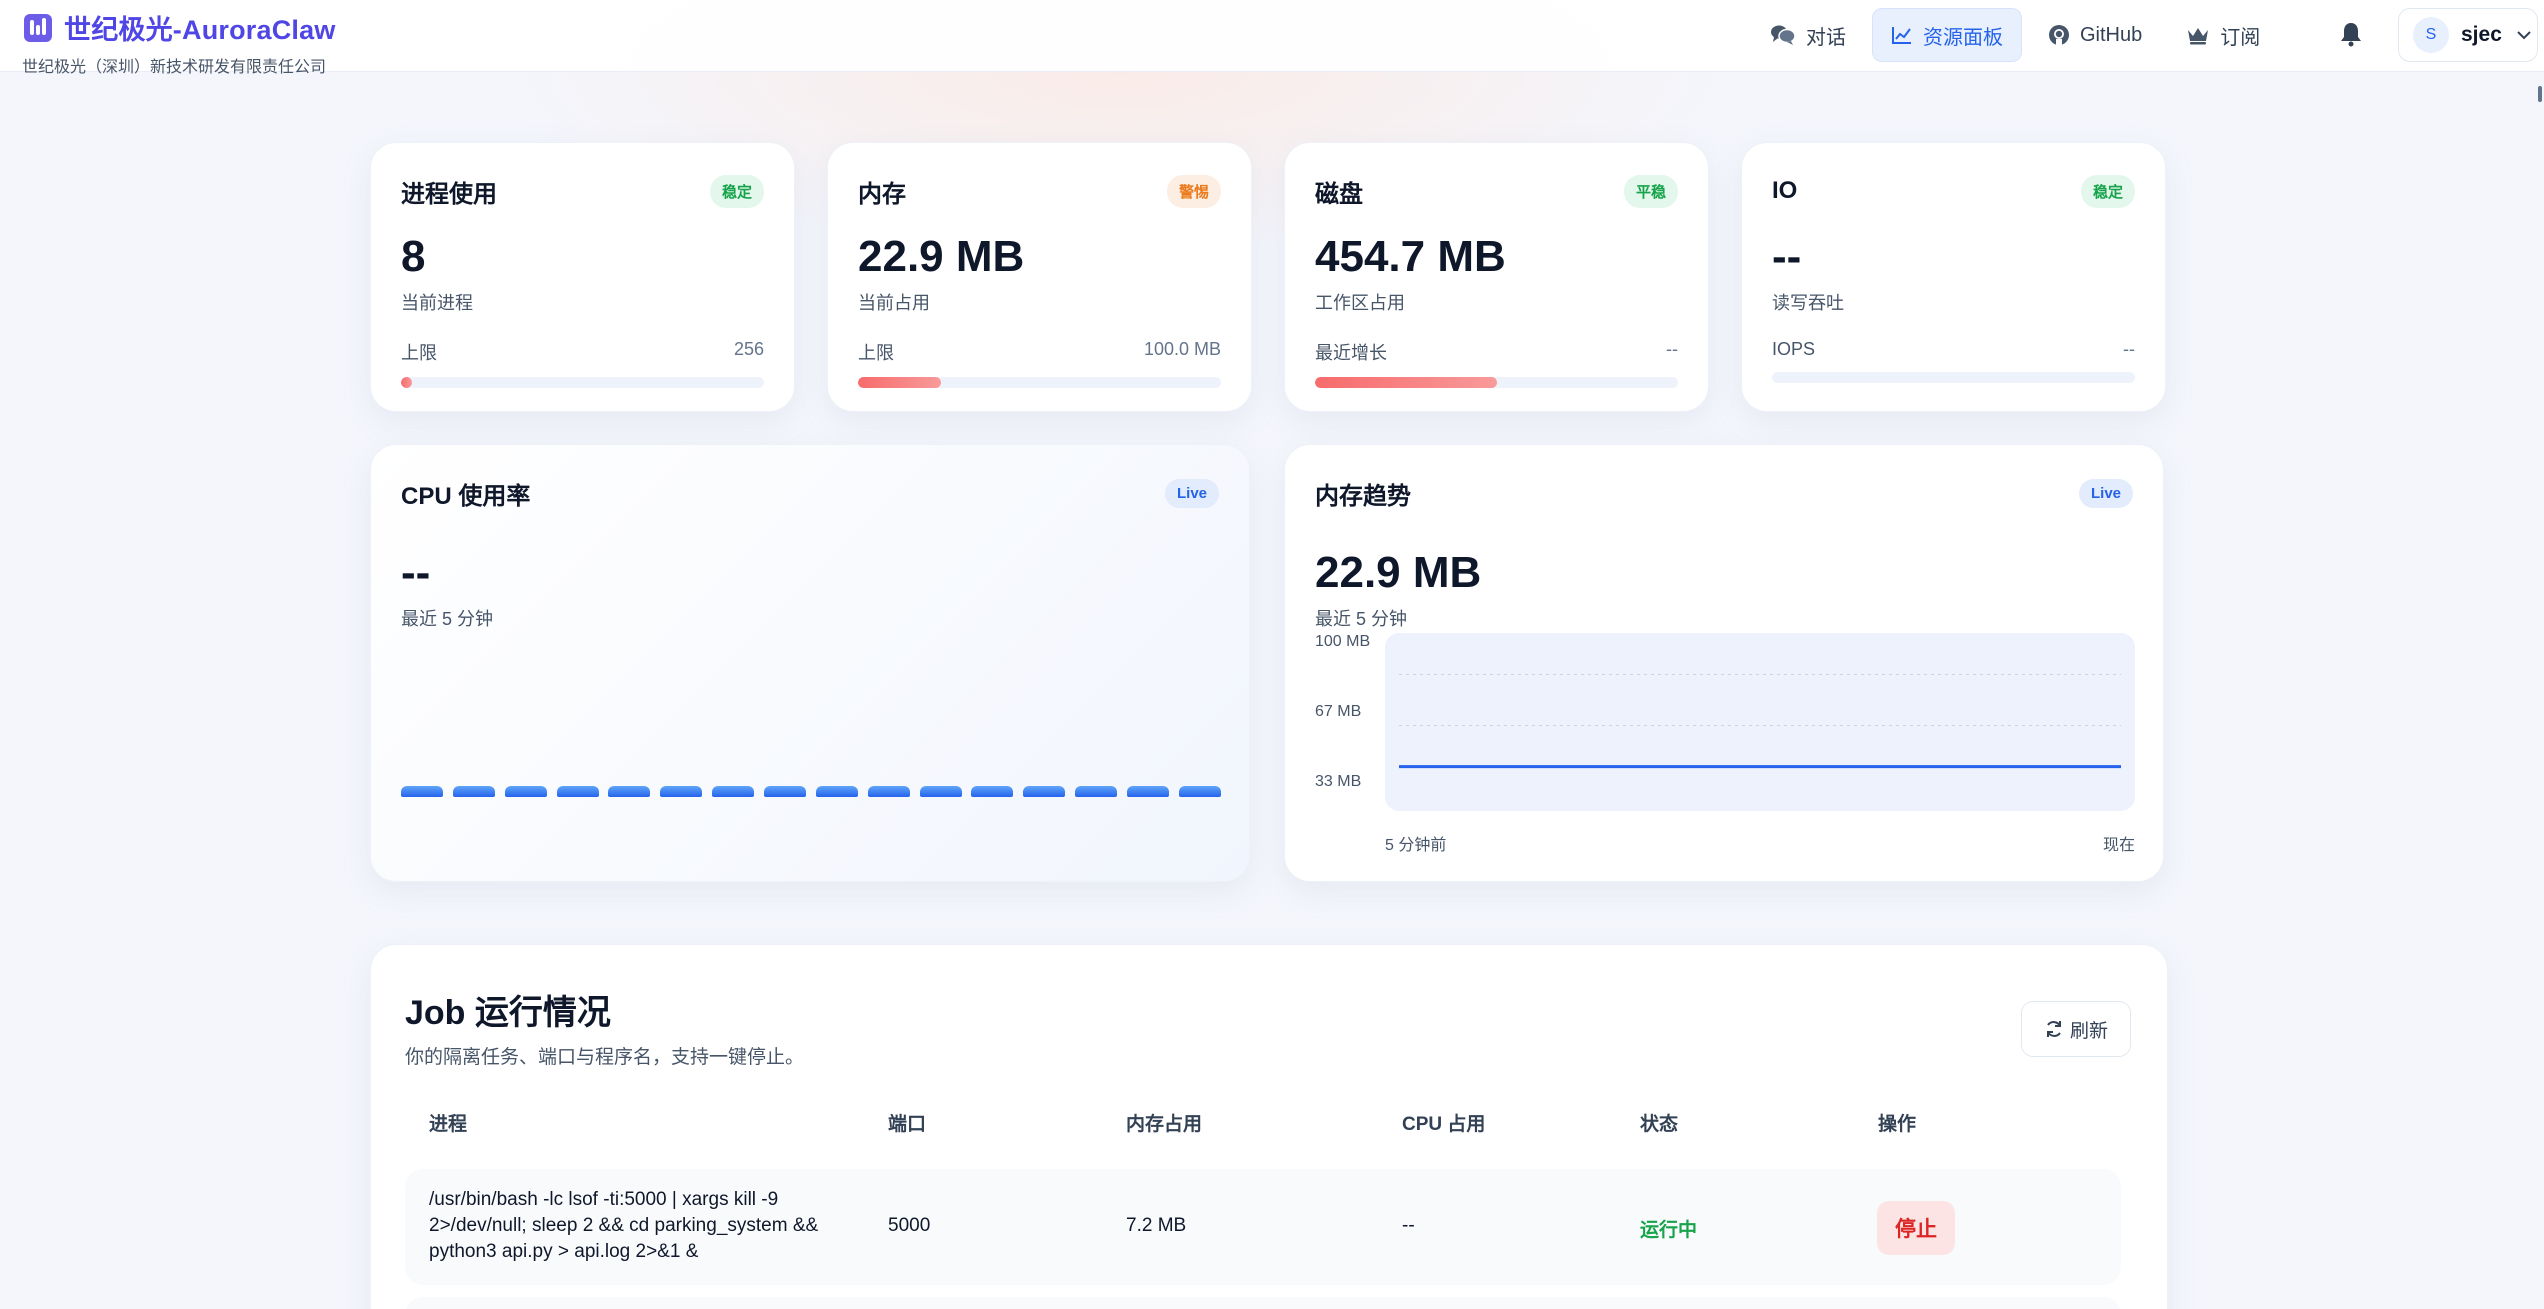 The width and height of the screenshot is (2544, 1309). I want to click on bell-icon, so click(2351, 34).